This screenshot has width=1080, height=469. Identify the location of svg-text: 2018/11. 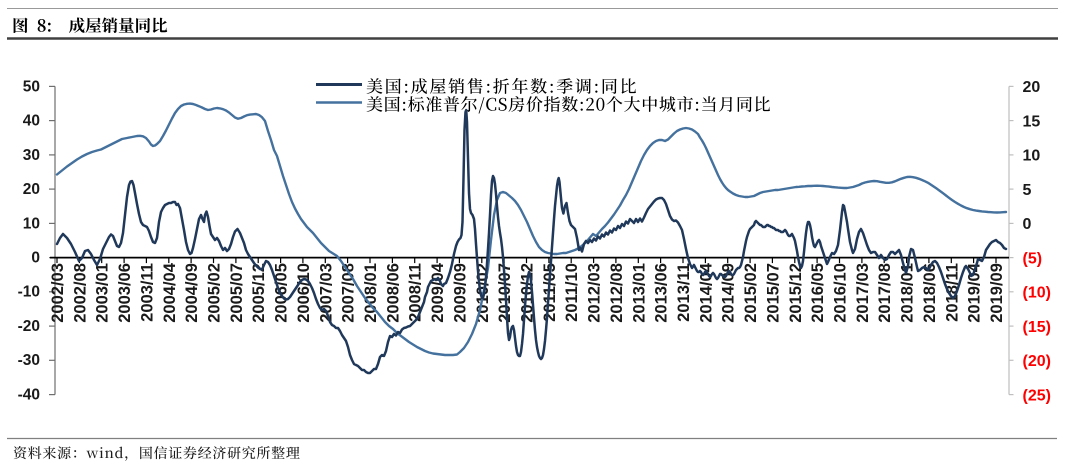
(952, 292).